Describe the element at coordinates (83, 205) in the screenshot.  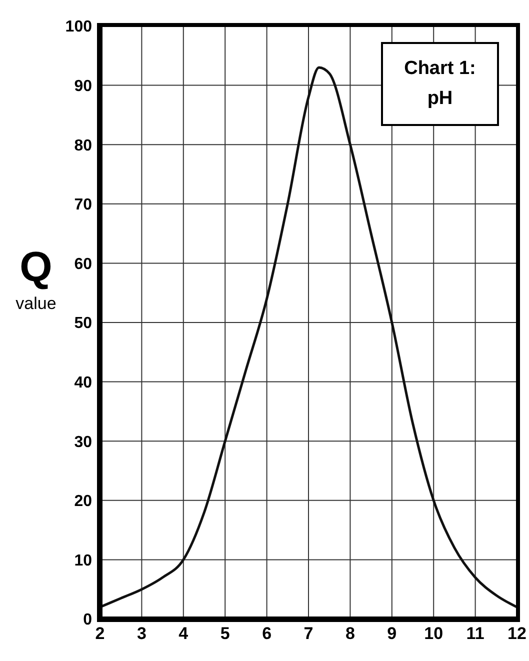
I see `y-tick-label: 70` at that location.